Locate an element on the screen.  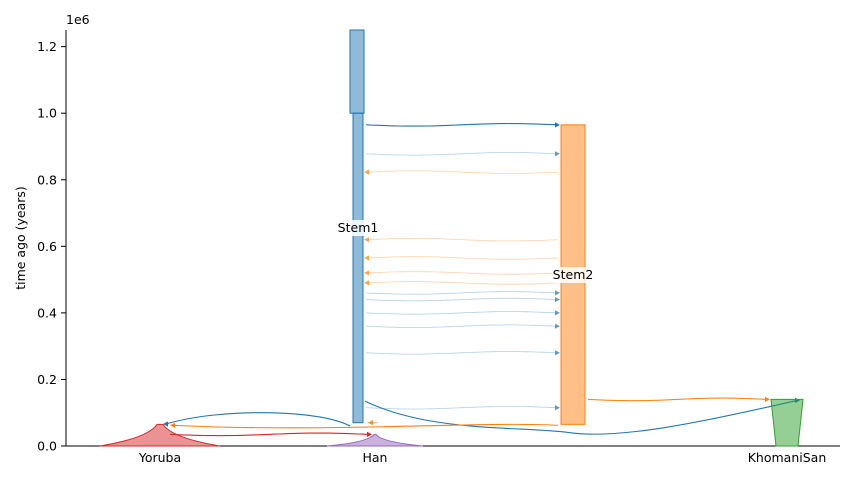
migration-stem2-yoruba is located at coordinates (366, 426).